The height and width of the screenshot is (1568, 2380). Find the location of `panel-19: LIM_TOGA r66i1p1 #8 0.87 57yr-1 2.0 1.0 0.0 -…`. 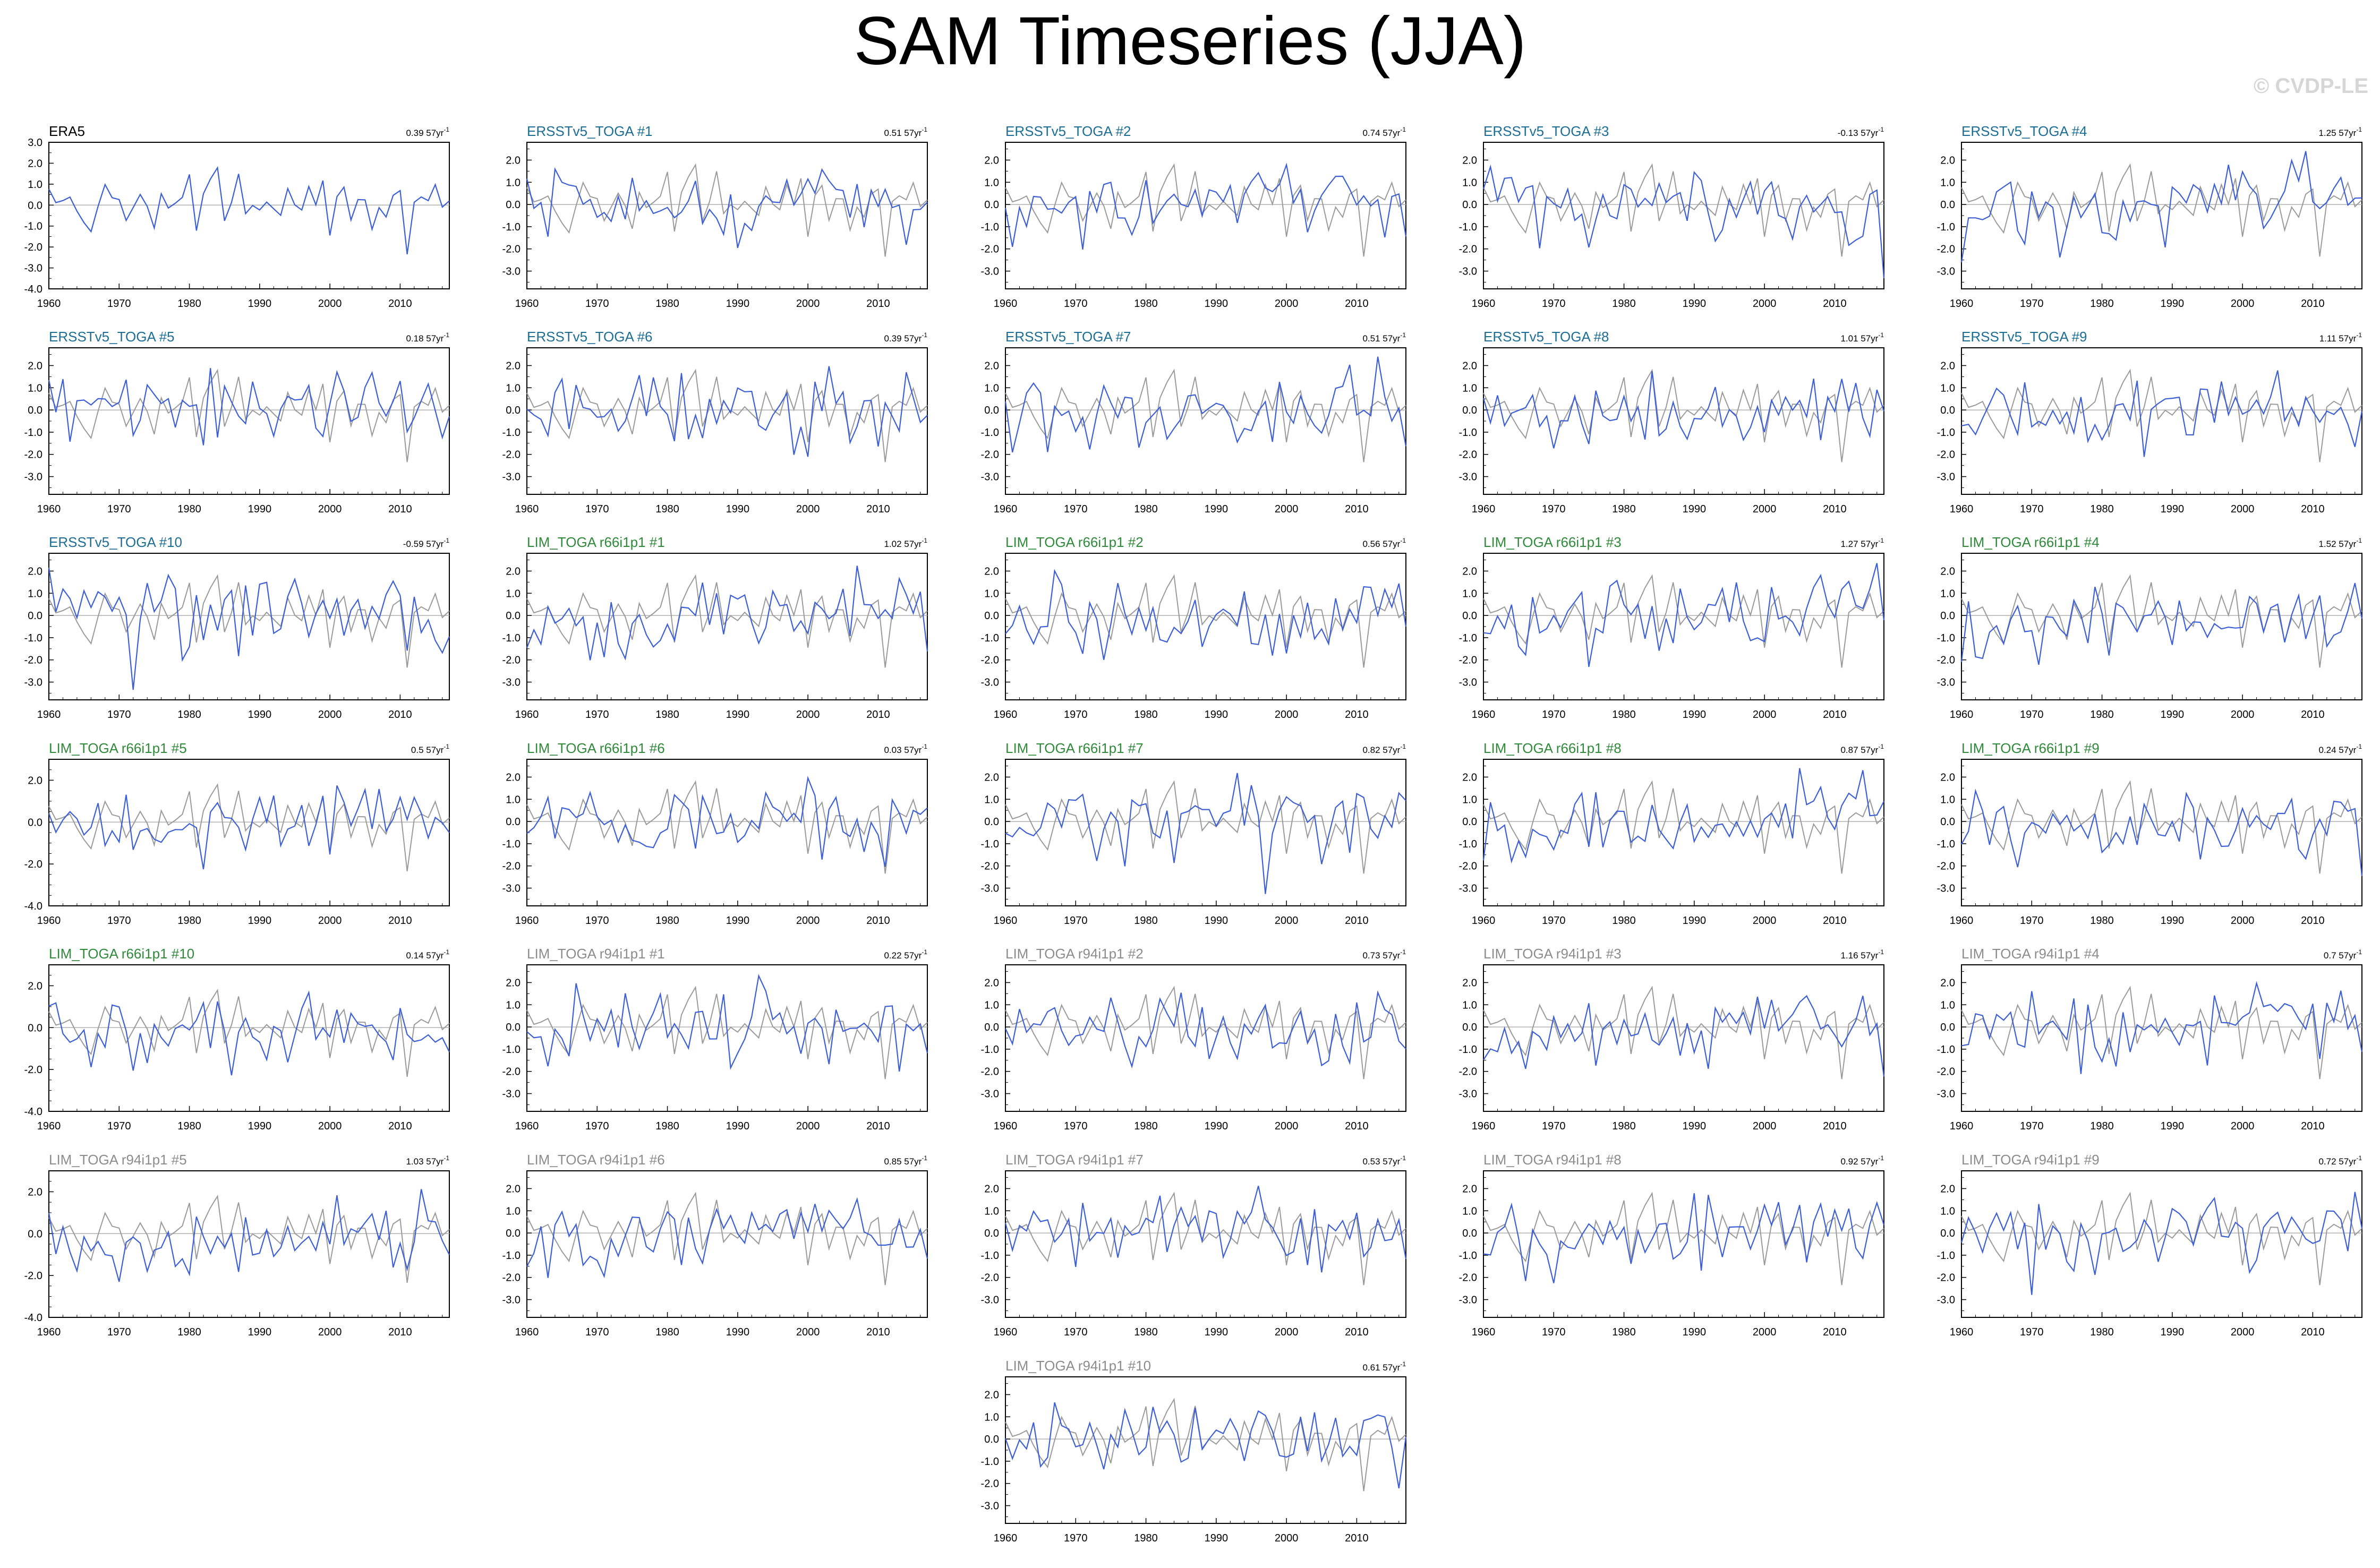

panel-19: LIM_TOGA r66i1p1 #8 0.87 57yr-1 2.0 1.0 0.0 -… is located at coordinates (1671, 833).